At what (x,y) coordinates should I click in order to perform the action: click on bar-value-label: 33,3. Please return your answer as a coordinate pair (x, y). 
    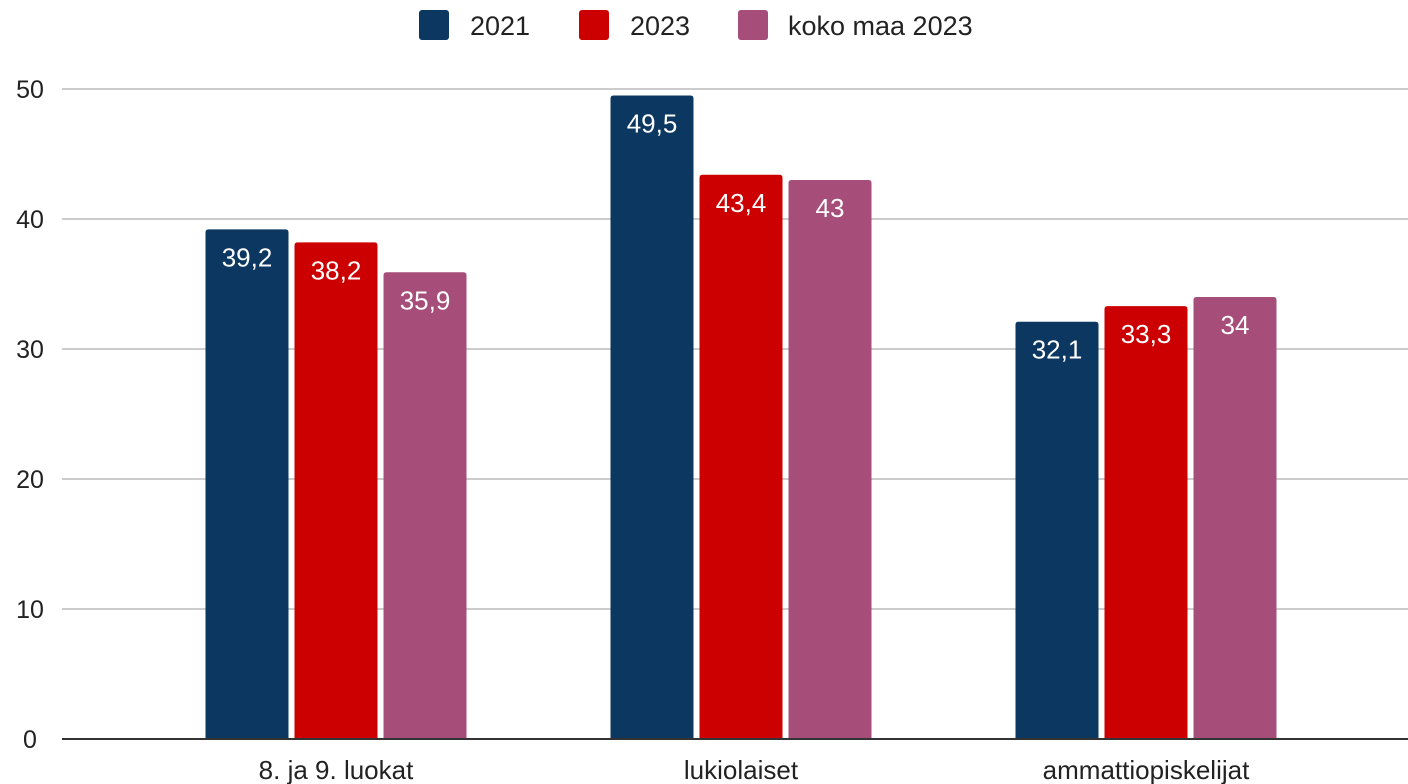
    Looking at the image, I should click on (1146, 334).